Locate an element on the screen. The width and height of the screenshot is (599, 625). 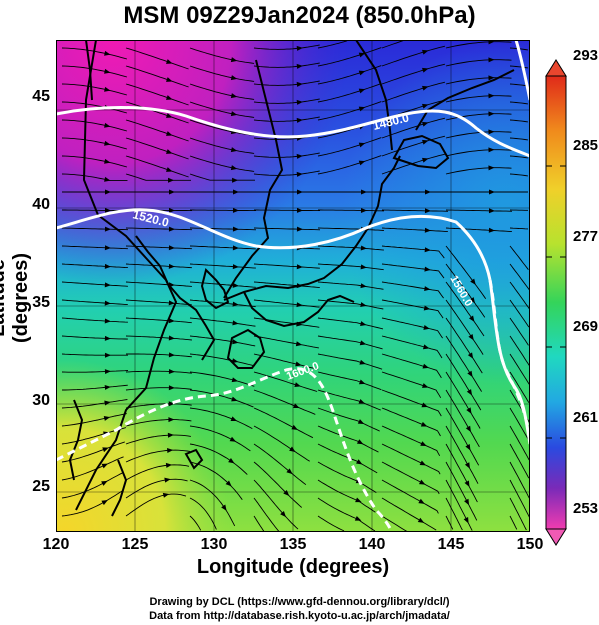
x-tick-label: 150 is located at coordinates (530, 544).